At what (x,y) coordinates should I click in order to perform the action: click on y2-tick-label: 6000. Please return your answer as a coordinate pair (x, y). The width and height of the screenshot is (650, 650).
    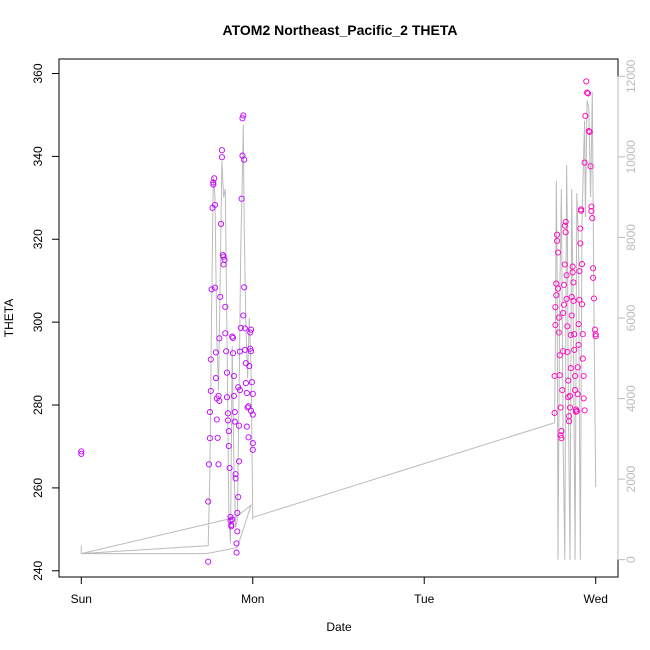
    Looking at the image, I should click on (631, 317).